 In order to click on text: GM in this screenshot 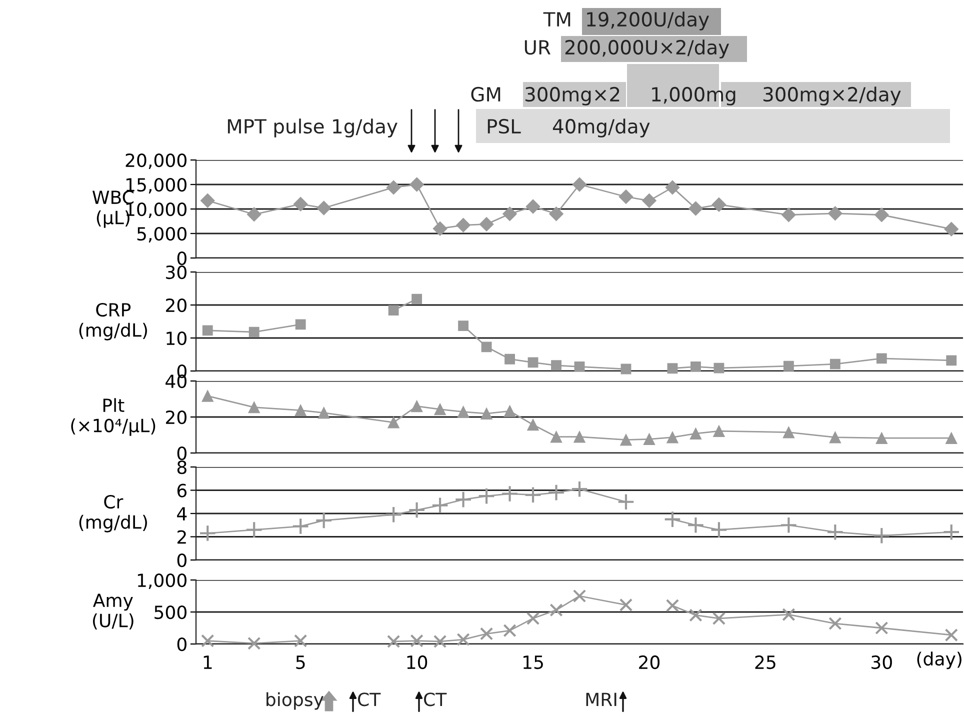, I will do `click(485, 94)`.